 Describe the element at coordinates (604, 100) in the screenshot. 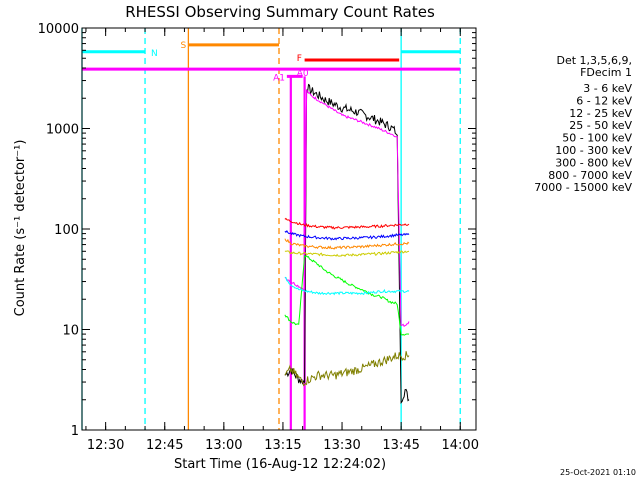

I see `legend-entry: 6 - 12 keV` at that location.